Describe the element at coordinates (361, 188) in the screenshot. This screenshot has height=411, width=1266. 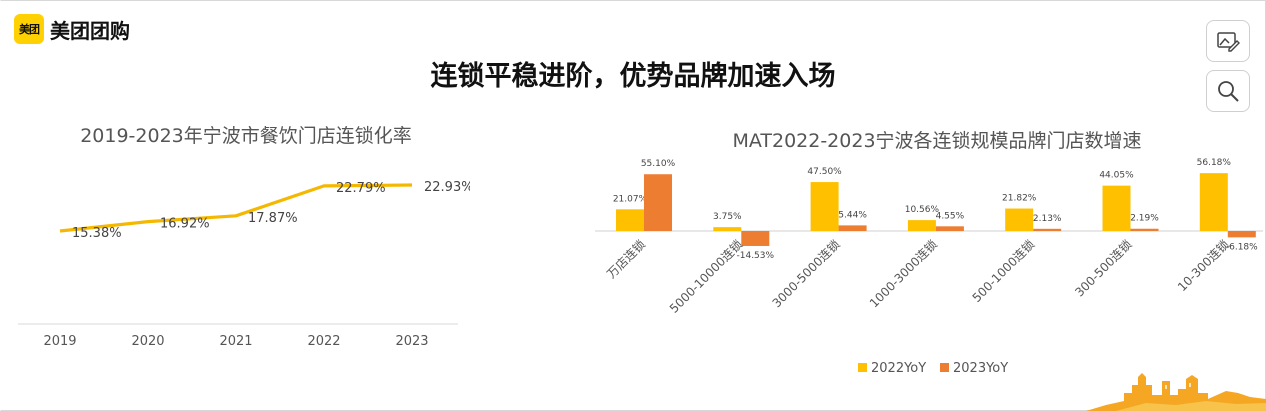
I see `data-label: 22.79%` at that location.